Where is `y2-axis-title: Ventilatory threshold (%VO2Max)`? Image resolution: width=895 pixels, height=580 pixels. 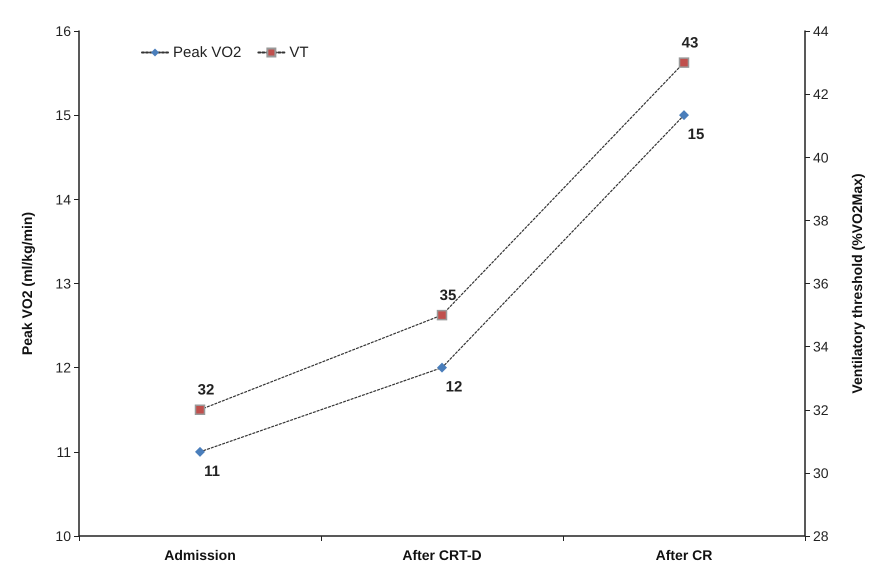
y2-axis-title: Ventilatory threshold (%VO2Max) is located at coordinates (857, 283).